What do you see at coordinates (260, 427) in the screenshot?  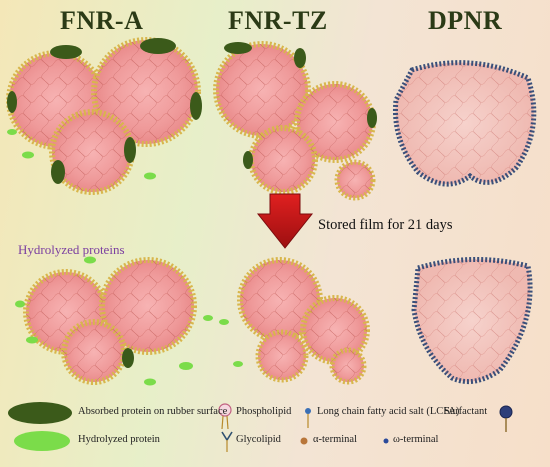 I see `legend-icons` at bounding box center [260, 427].